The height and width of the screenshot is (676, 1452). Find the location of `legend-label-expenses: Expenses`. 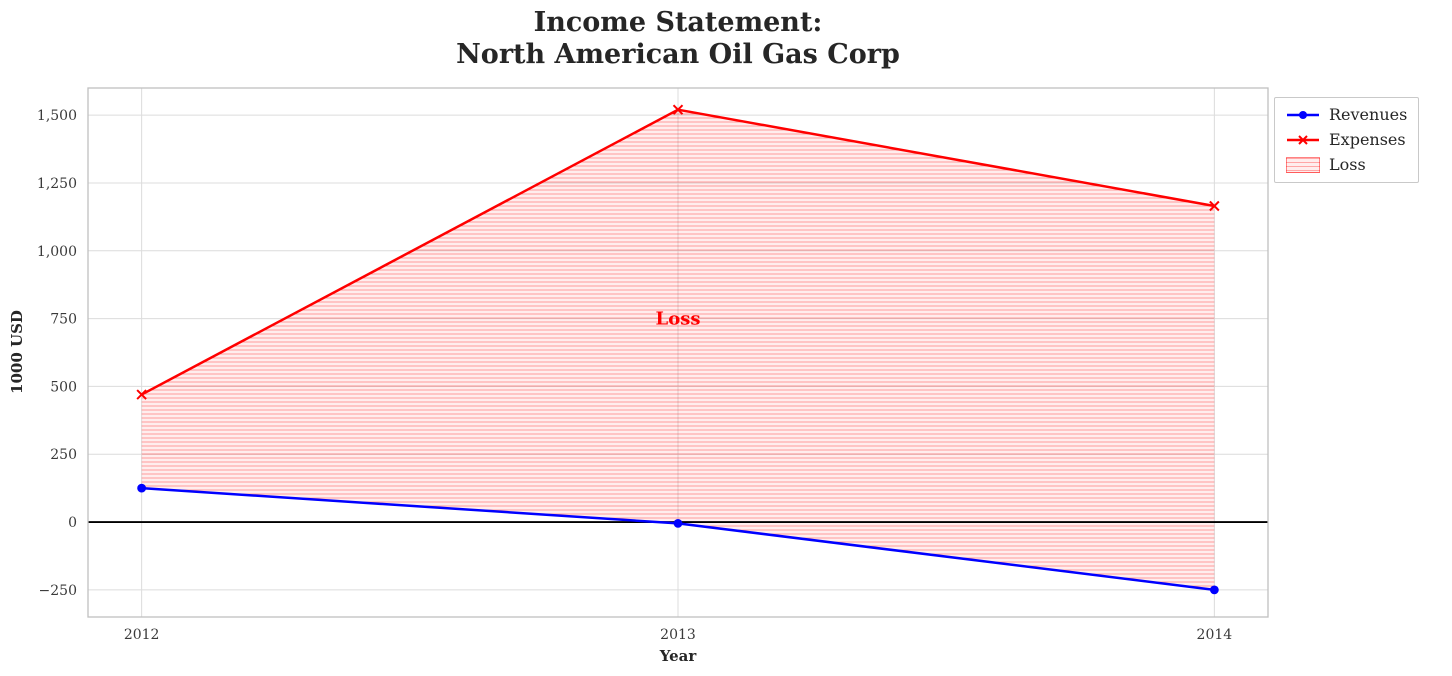

legend-label-expenses: Expenses is located at coordinates (1367, 139).